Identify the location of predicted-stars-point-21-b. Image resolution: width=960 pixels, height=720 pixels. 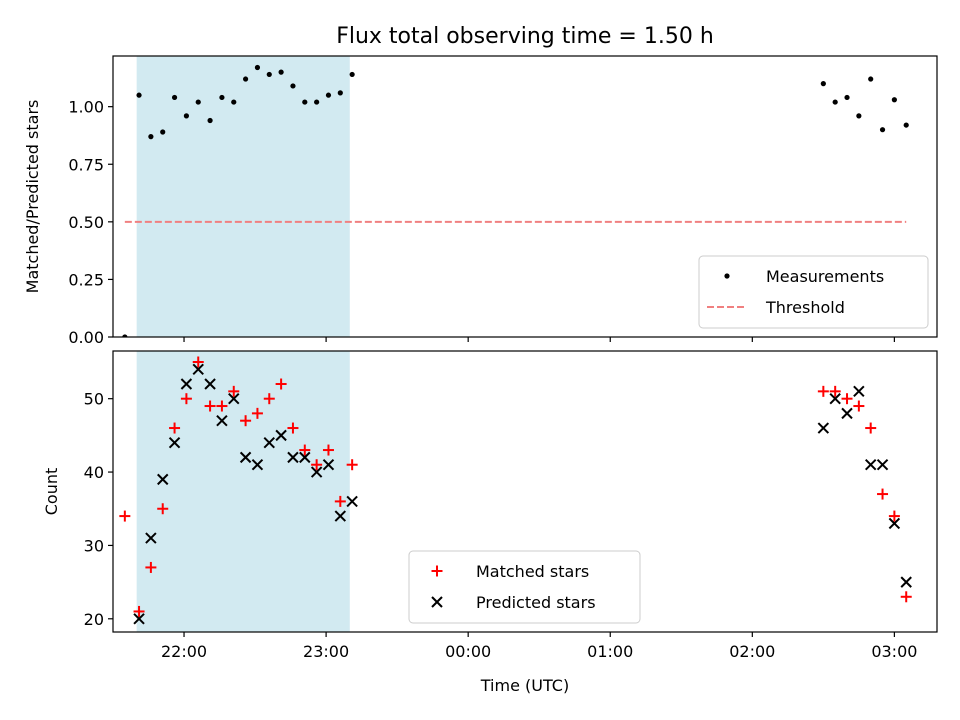
(847, 413).